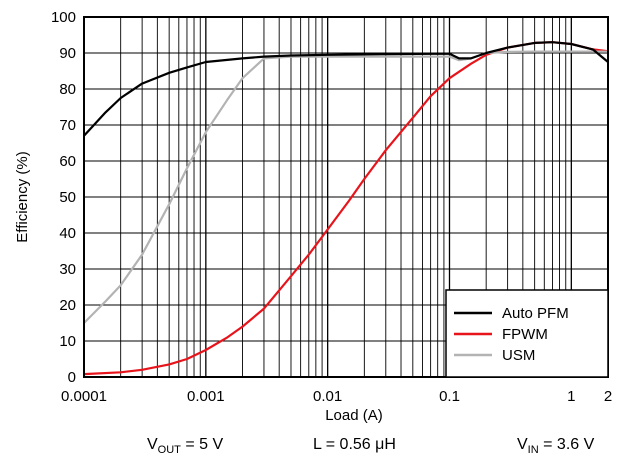 The image size is (635, 468). I want to click on y-tick-label: 20, so click(67, 305).